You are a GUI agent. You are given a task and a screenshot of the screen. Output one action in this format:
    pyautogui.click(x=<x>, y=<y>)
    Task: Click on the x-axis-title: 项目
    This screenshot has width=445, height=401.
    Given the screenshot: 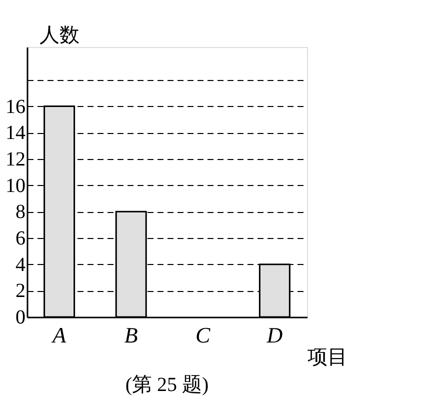 What is the action you would take?
    pyautogui.click(x=328, y=357)
    